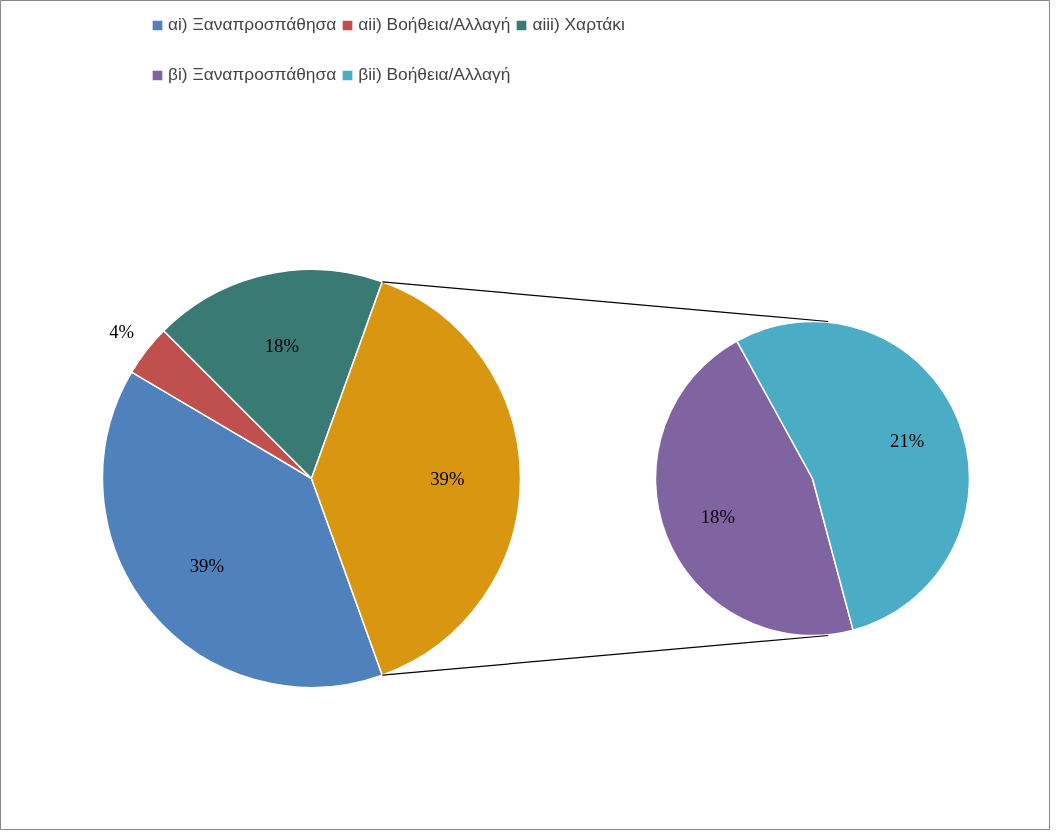 The image size is (1057, 836). Describe the element at coordinates (252, 74) in the screenshot. I see `legend-label: βi) Ξαναπροσπάθησα` at that location.